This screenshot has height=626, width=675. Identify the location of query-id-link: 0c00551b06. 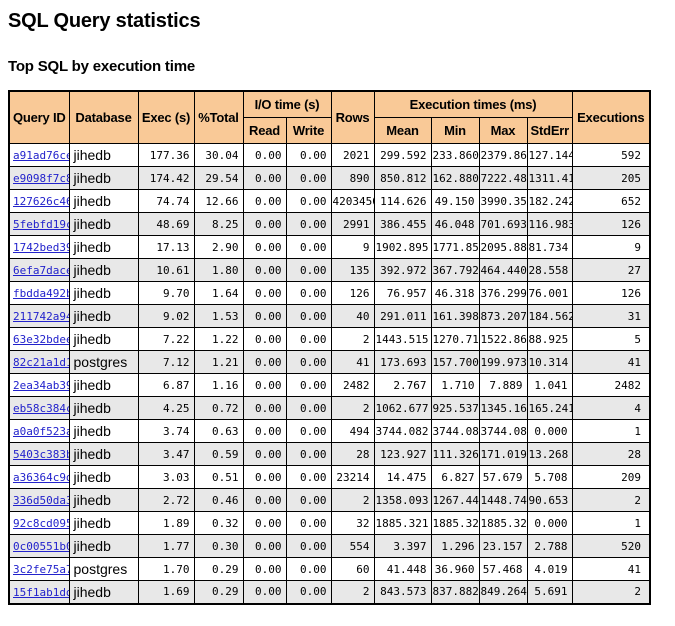
(40, 546).